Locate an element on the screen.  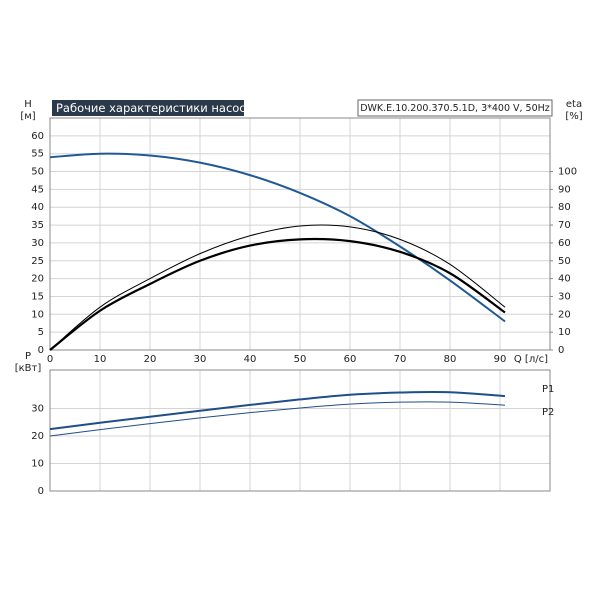
x-tick-label: 10 is located at coordinates (100, 359).